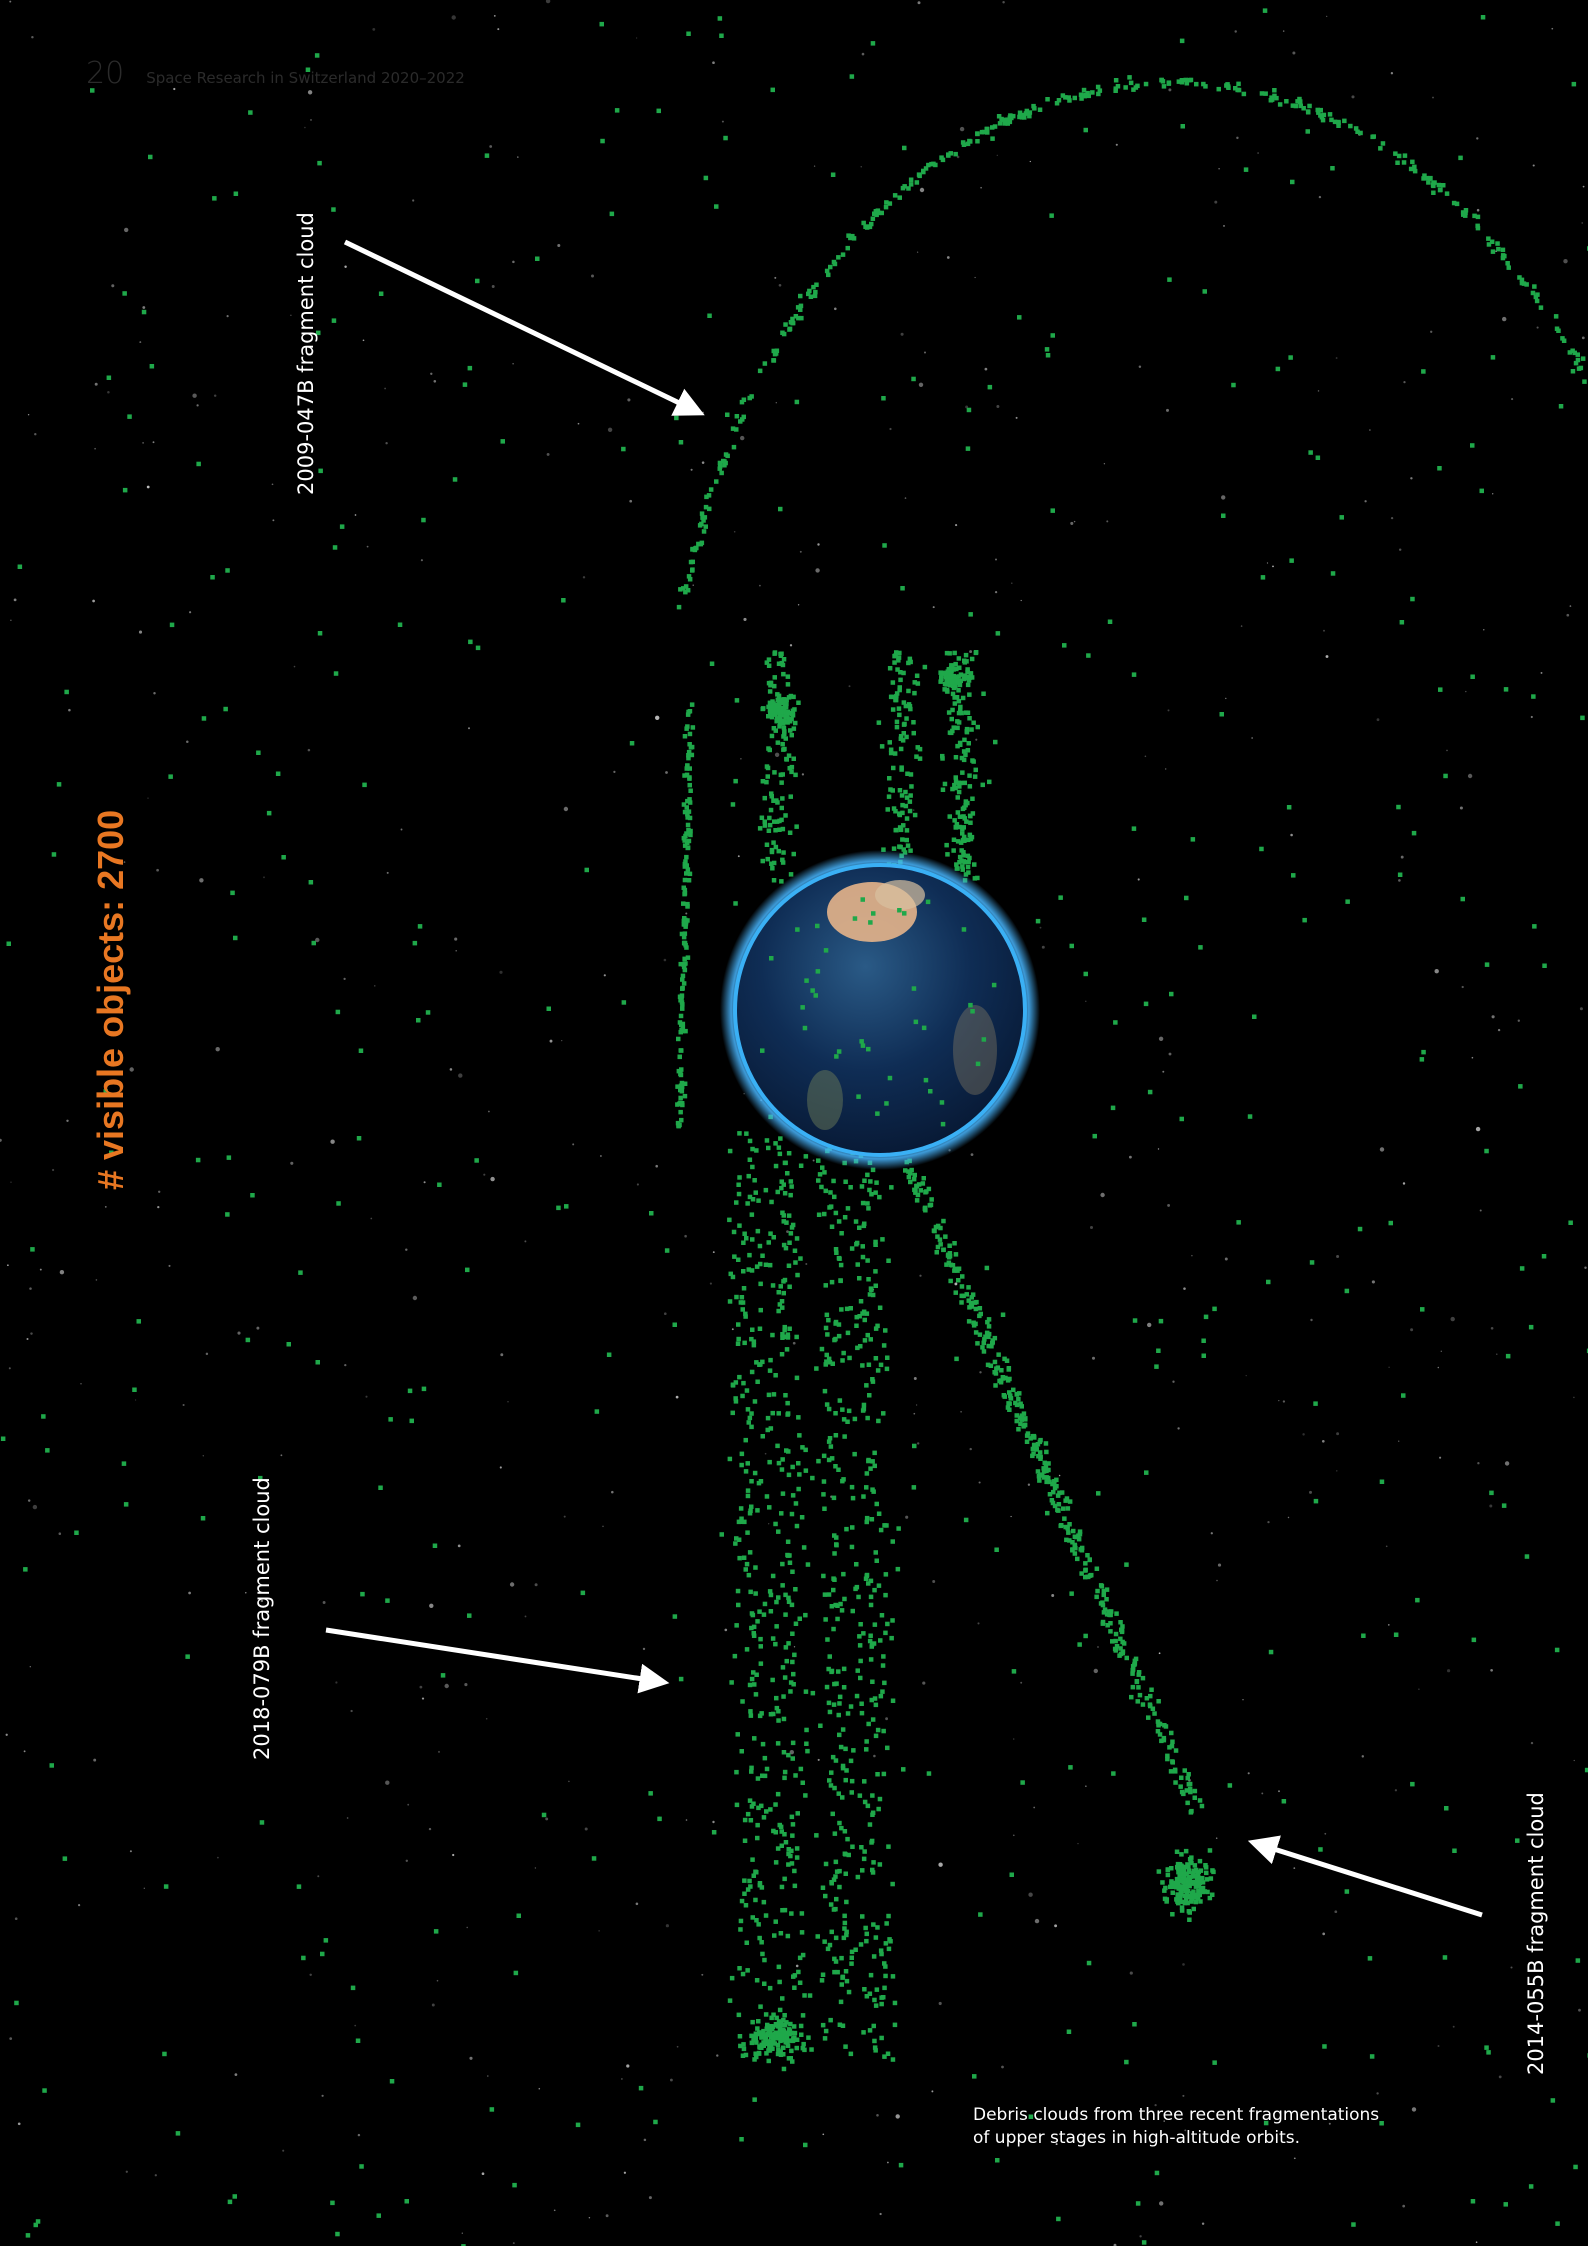 The image size is (1588, 2246). I want to click on label-2018-079b: 2018-079B fragment cloud, so click(262, 1618).